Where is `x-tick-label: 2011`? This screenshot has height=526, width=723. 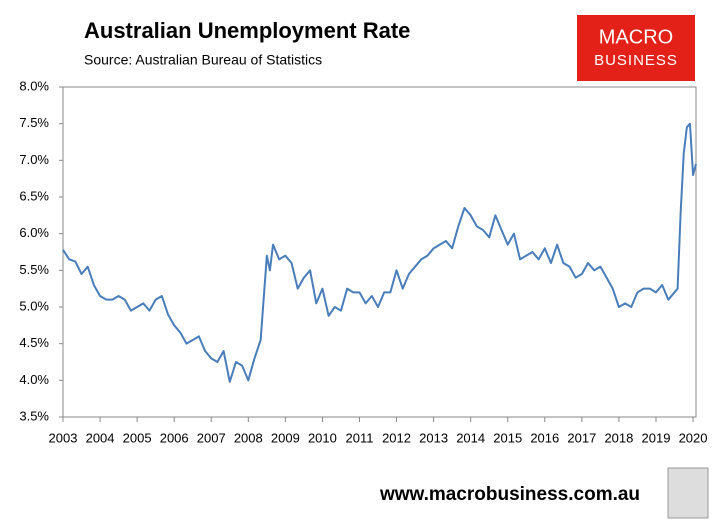 x-tick-label: 2011 is located at coordinates (360, 437).